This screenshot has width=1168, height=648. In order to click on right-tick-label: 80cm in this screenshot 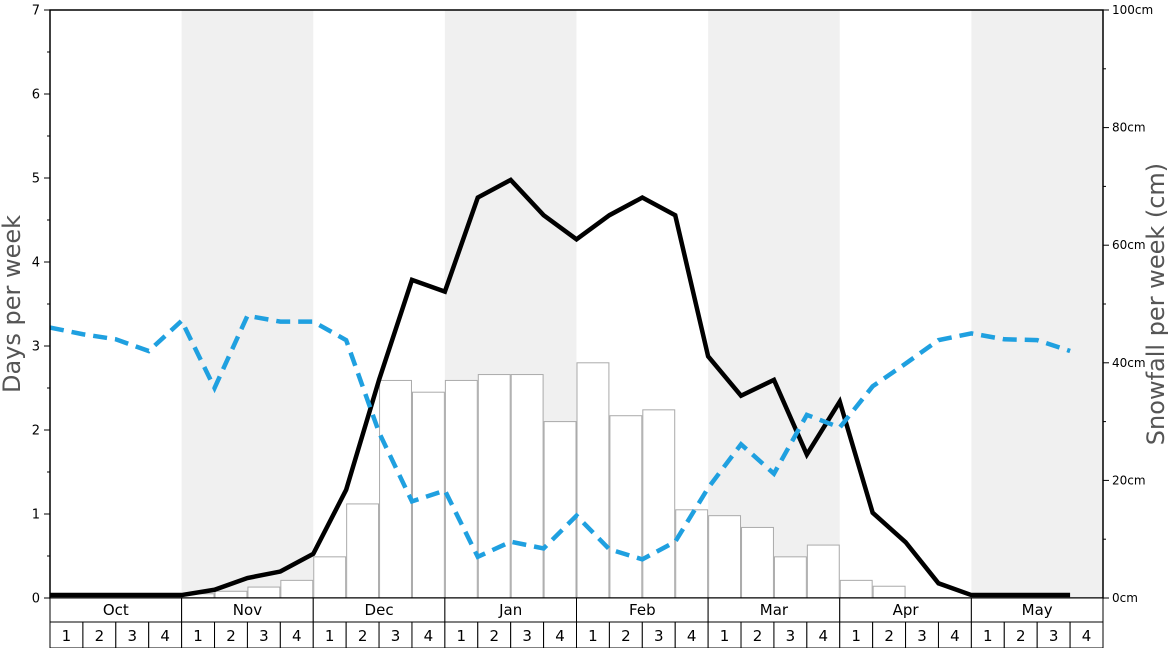, I will do `click(1129, 128)`.